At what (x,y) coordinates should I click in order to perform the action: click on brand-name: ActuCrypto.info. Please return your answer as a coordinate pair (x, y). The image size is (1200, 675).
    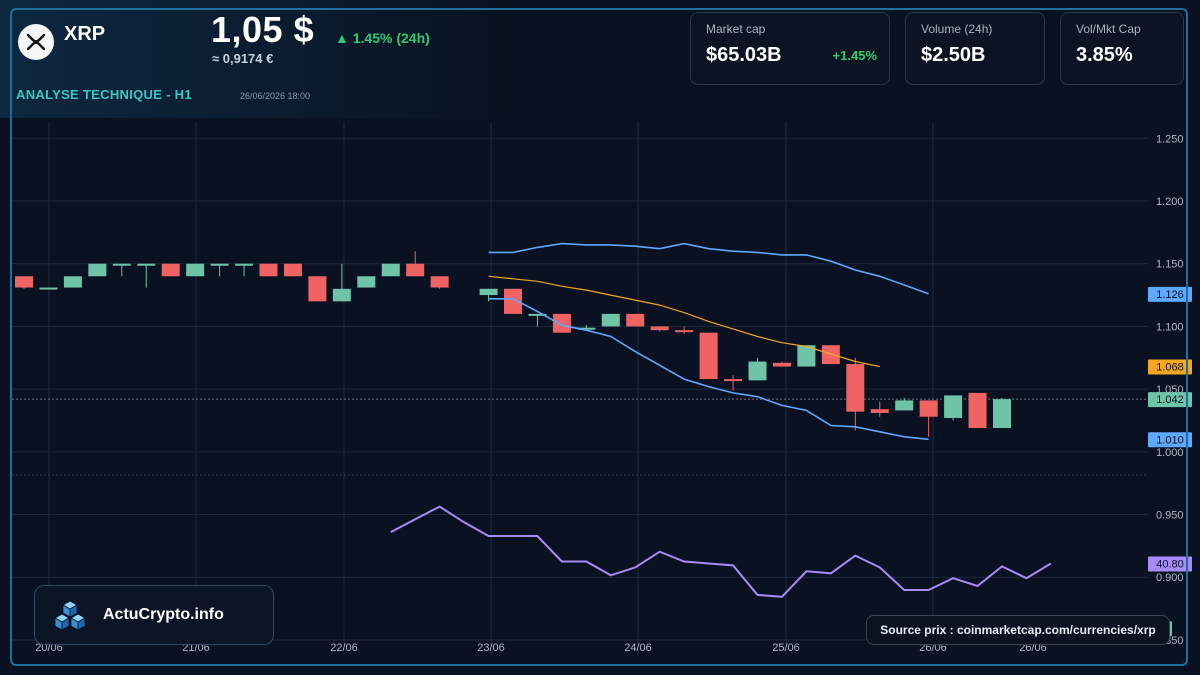
    Looking at the image, I should click on (163, 614).